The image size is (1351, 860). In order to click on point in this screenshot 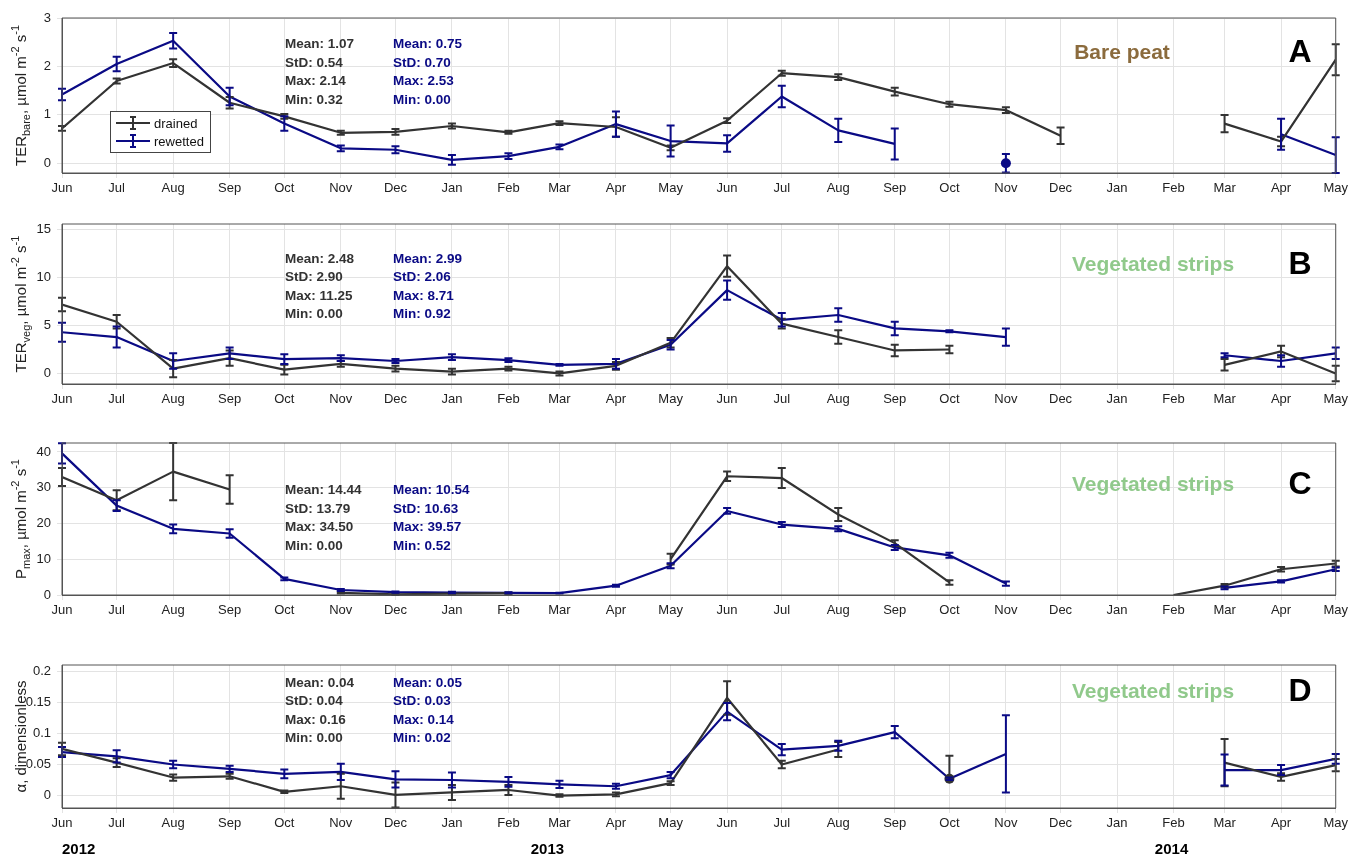, I will do `click(670, 566)`.